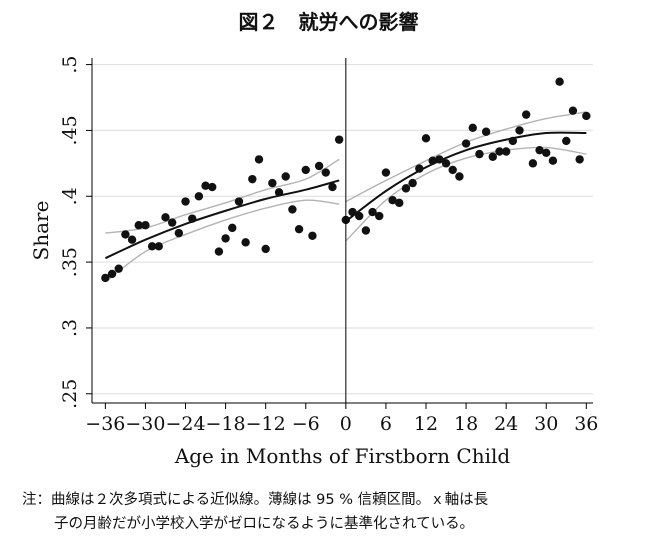  What do you see at coordinates (70, 394) in the screenshot?
I see `y-tick-label: .25` at bounding box center [70, 394].